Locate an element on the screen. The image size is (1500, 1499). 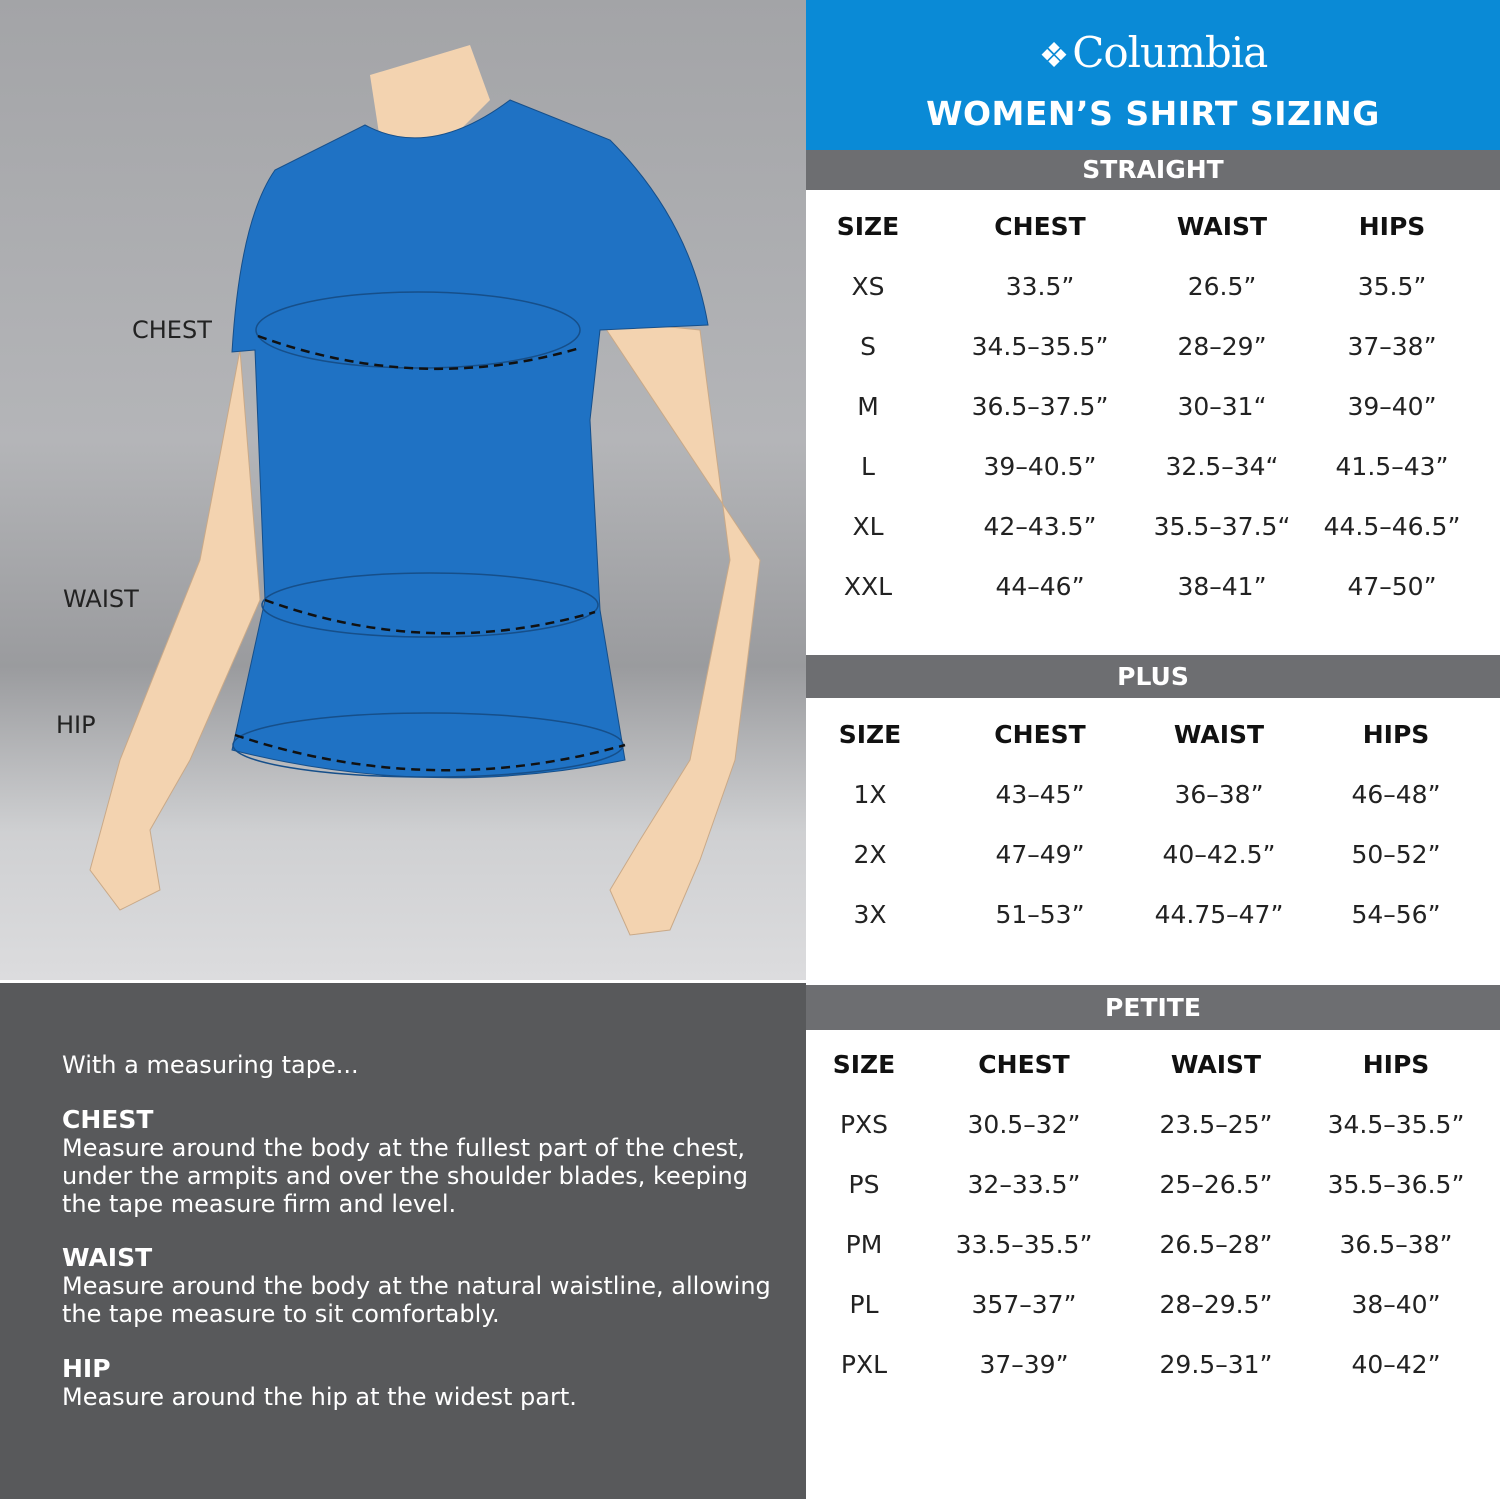
waist-label: WAIST is located at coordinates (101, 599).